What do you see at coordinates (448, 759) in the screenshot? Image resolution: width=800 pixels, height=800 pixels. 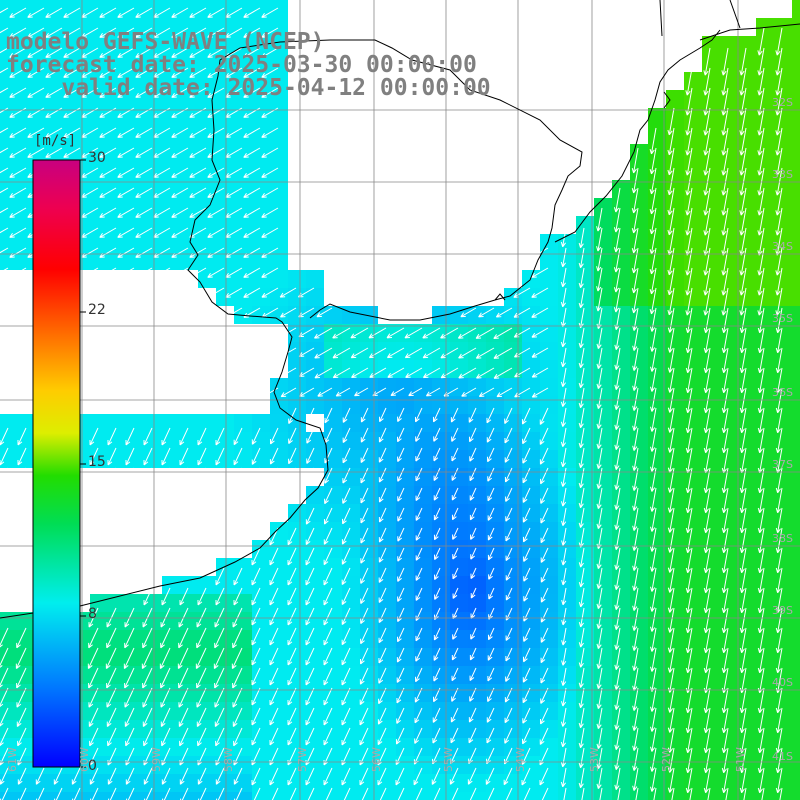 I see `longitude-label: 55W` at bounding box center [448, 759].